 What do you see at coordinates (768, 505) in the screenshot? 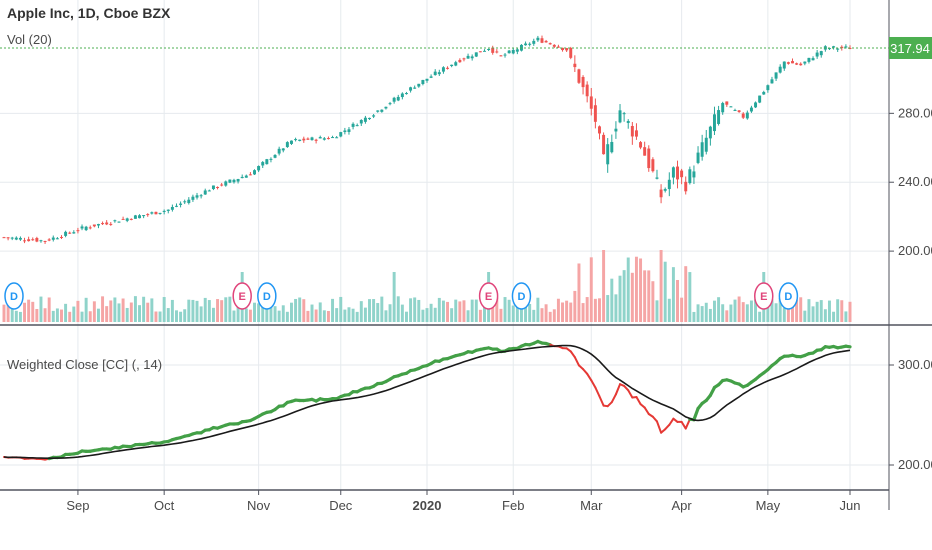
I see `time-axis-label: May` at bounding box center [768, 505].